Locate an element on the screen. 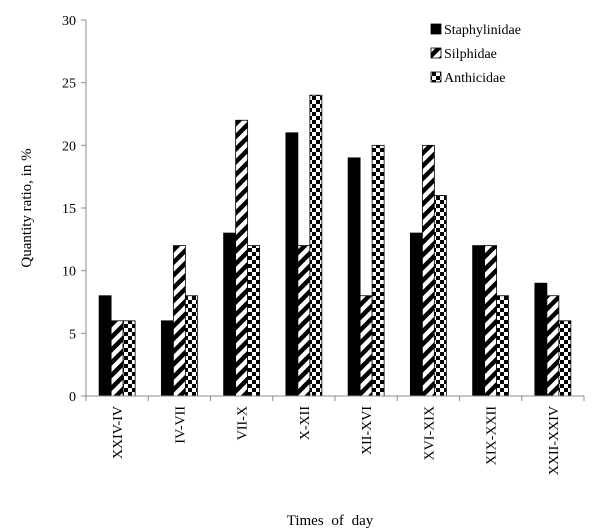  bar-staphylinidae-xix-xxii is located at coordinates (479, 321).